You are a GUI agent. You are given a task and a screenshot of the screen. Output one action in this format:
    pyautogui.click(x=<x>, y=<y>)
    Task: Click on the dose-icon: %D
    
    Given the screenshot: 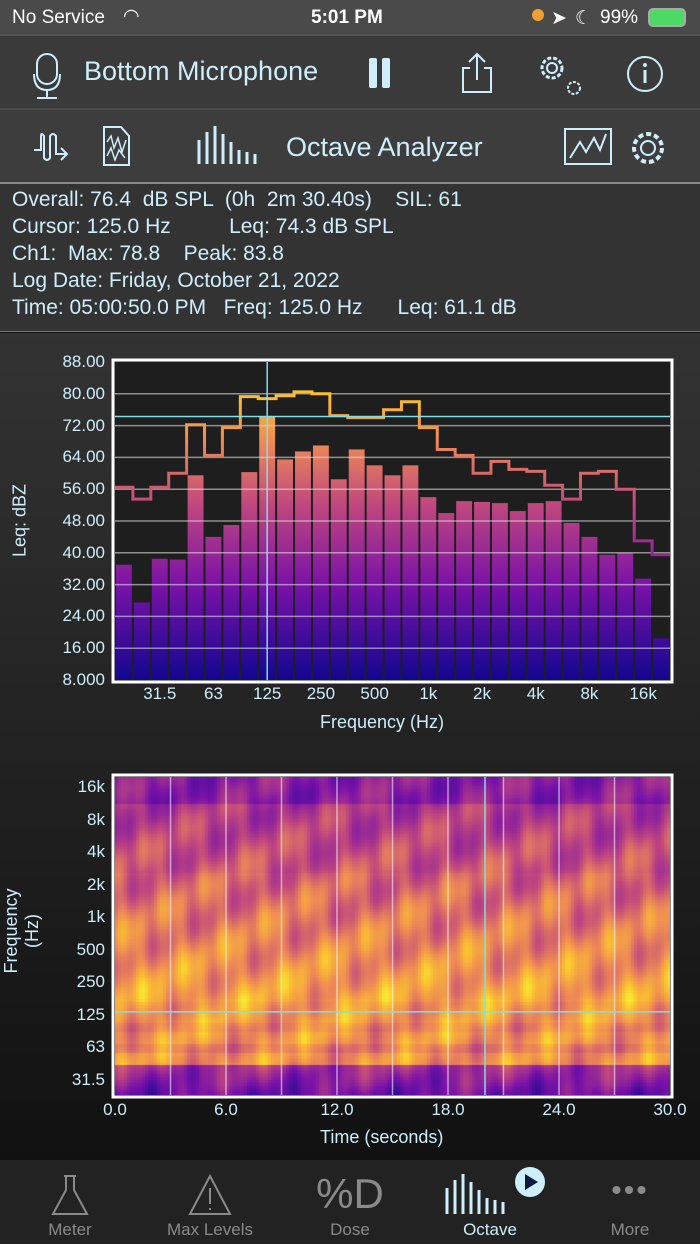 What is the action you would take?
    pyautogui.click(x=350, y=1193)
    